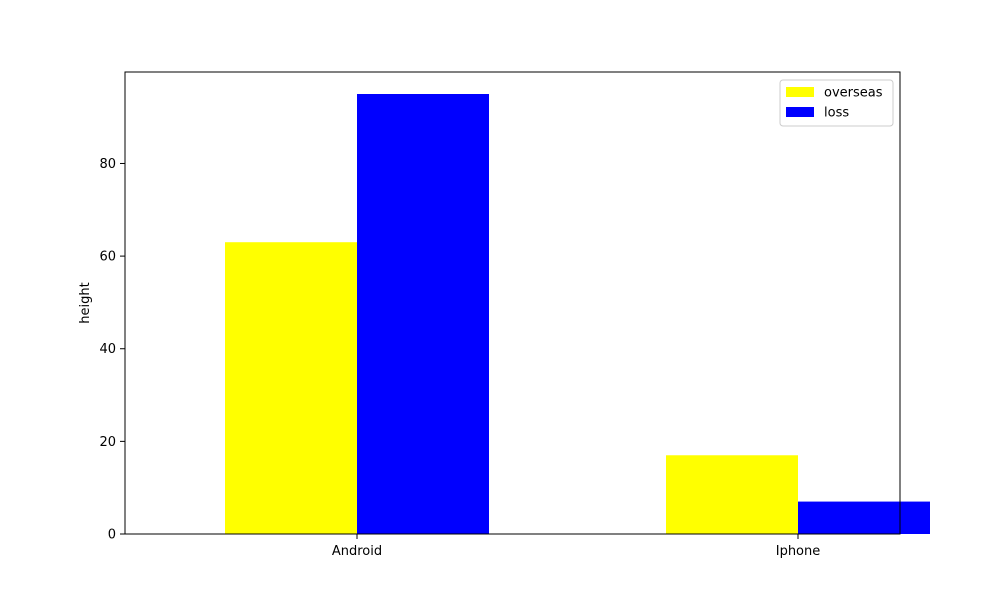 Image resolution: width=1000 pixels, height=600 pixels. I want to click on legend: overseas loss, so click(836, 103).